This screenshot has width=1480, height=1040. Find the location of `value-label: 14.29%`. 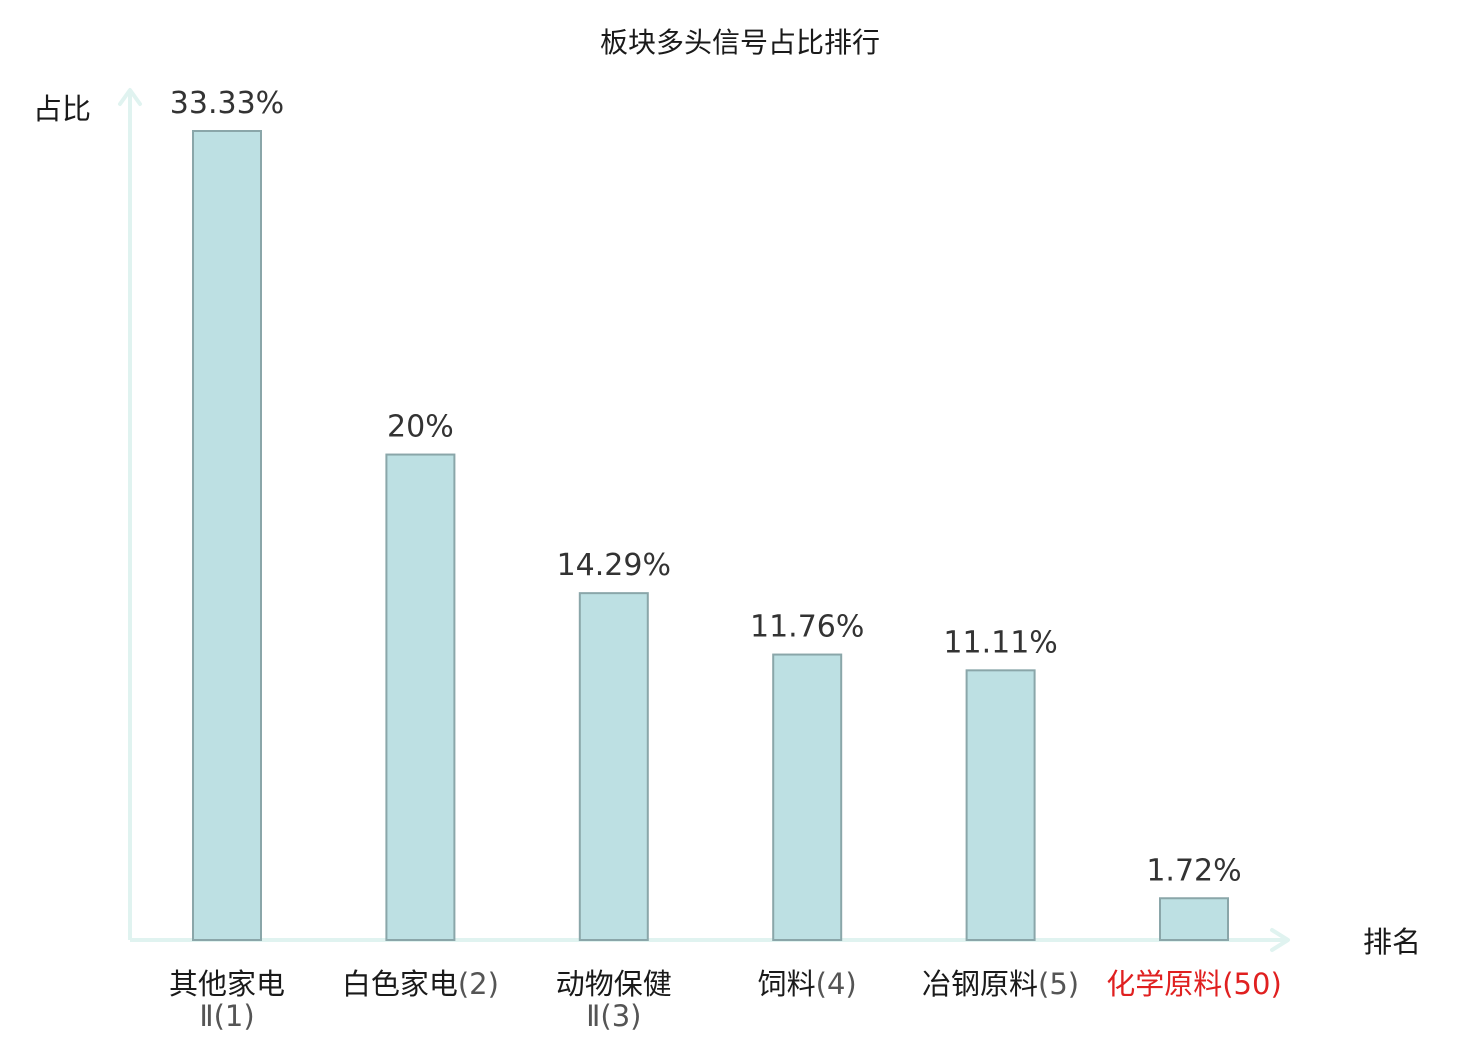

value-label: 14.29% is located at coordinates (614, 565).